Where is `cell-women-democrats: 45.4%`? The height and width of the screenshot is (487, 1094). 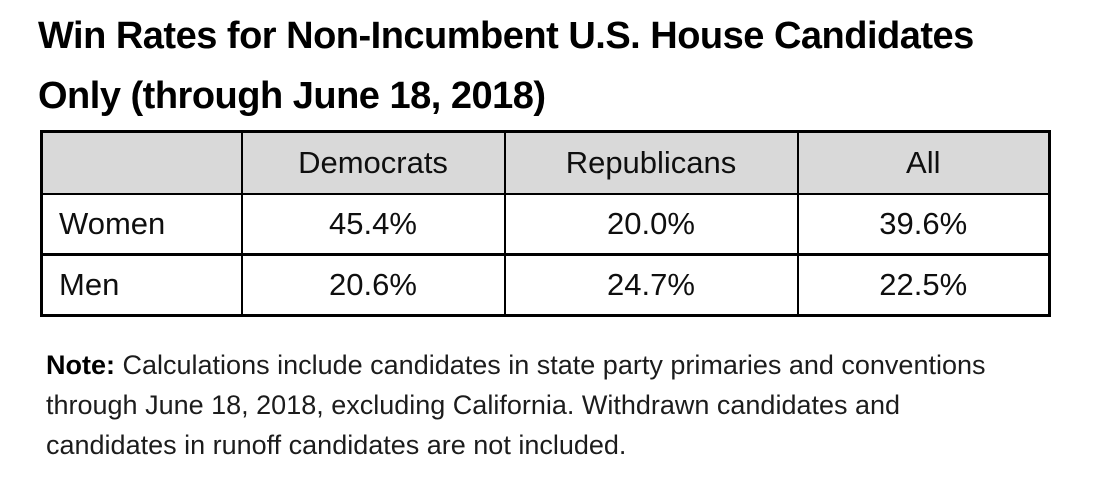 cell-women-democrats: 45.4% is located at coordinates (373, 224).